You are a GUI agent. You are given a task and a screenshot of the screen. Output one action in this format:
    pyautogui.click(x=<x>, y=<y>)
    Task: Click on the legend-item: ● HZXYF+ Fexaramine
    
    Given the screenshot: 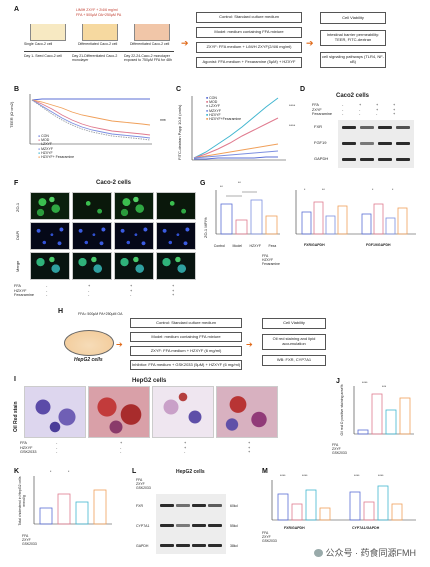 What is the action you would take?
    pyautogui.click(x=56, y=157)
    